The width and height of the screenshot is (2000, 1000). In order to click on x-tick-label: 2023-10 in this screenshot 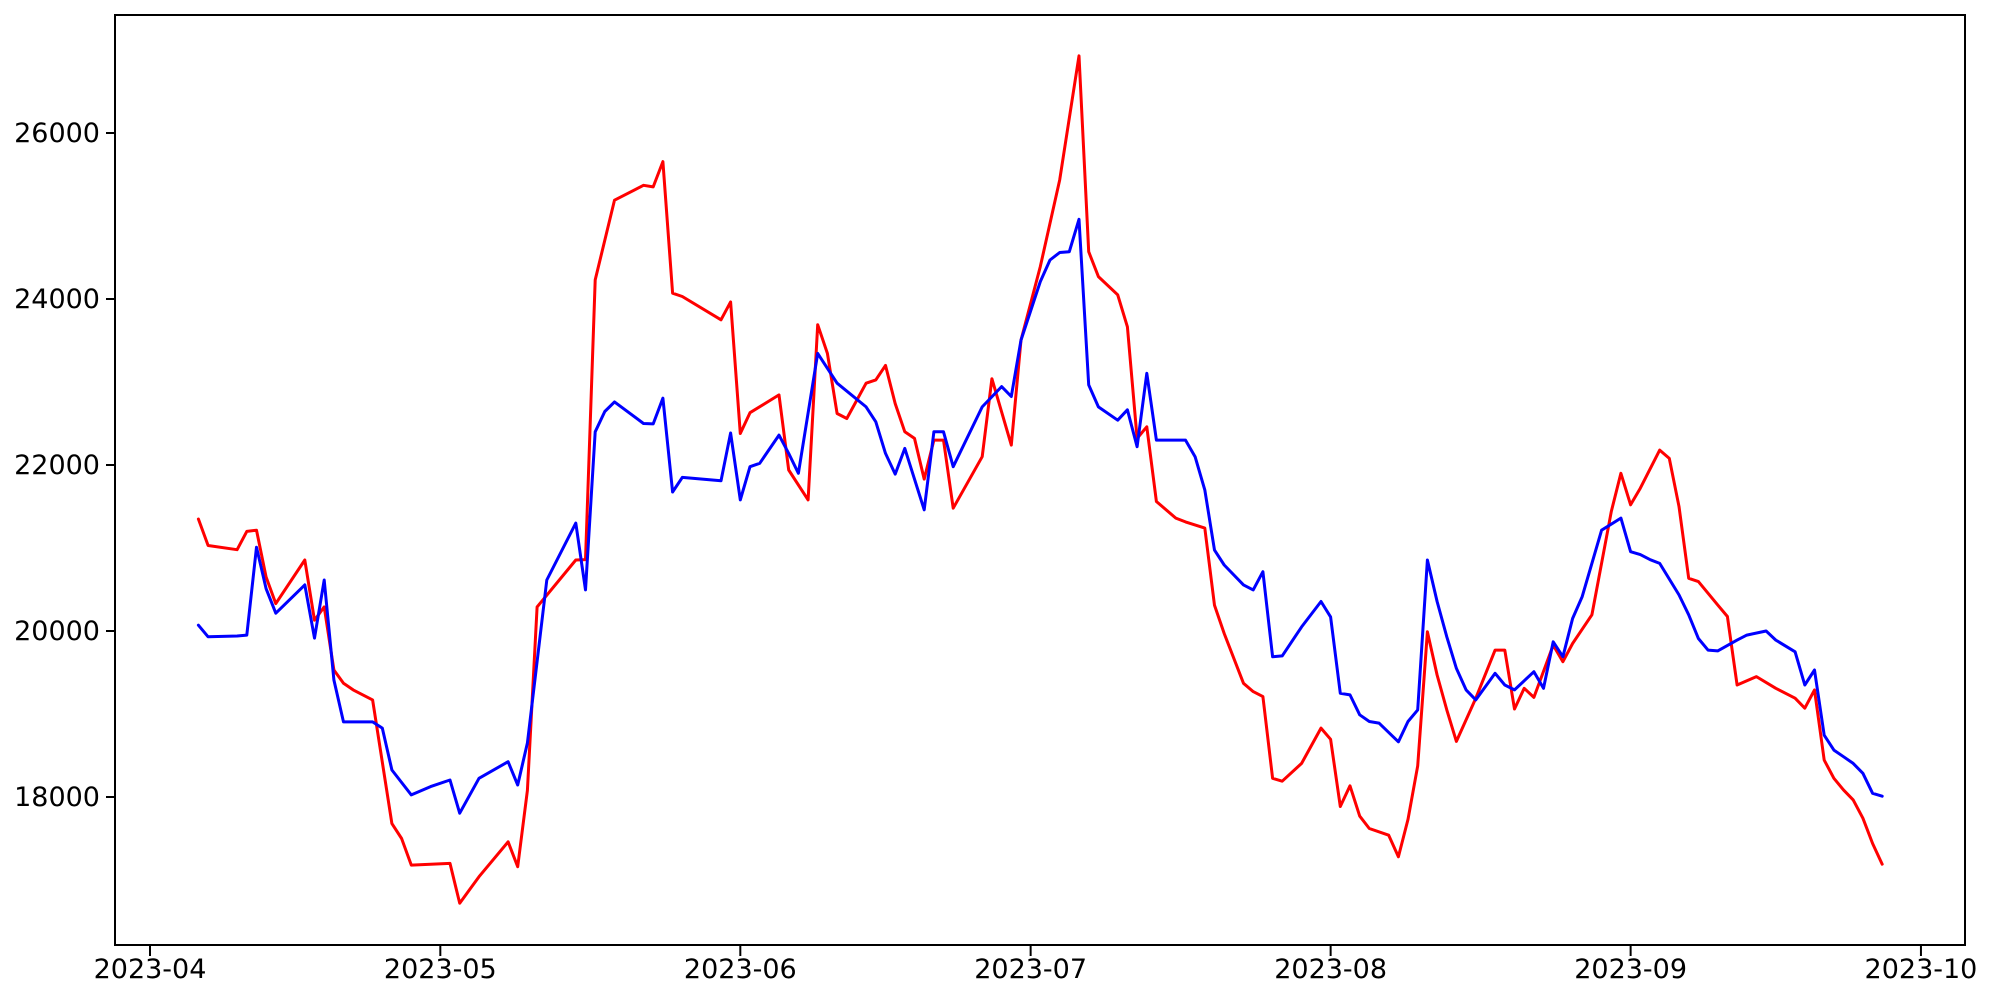, I will do `click(1921, 969)`.